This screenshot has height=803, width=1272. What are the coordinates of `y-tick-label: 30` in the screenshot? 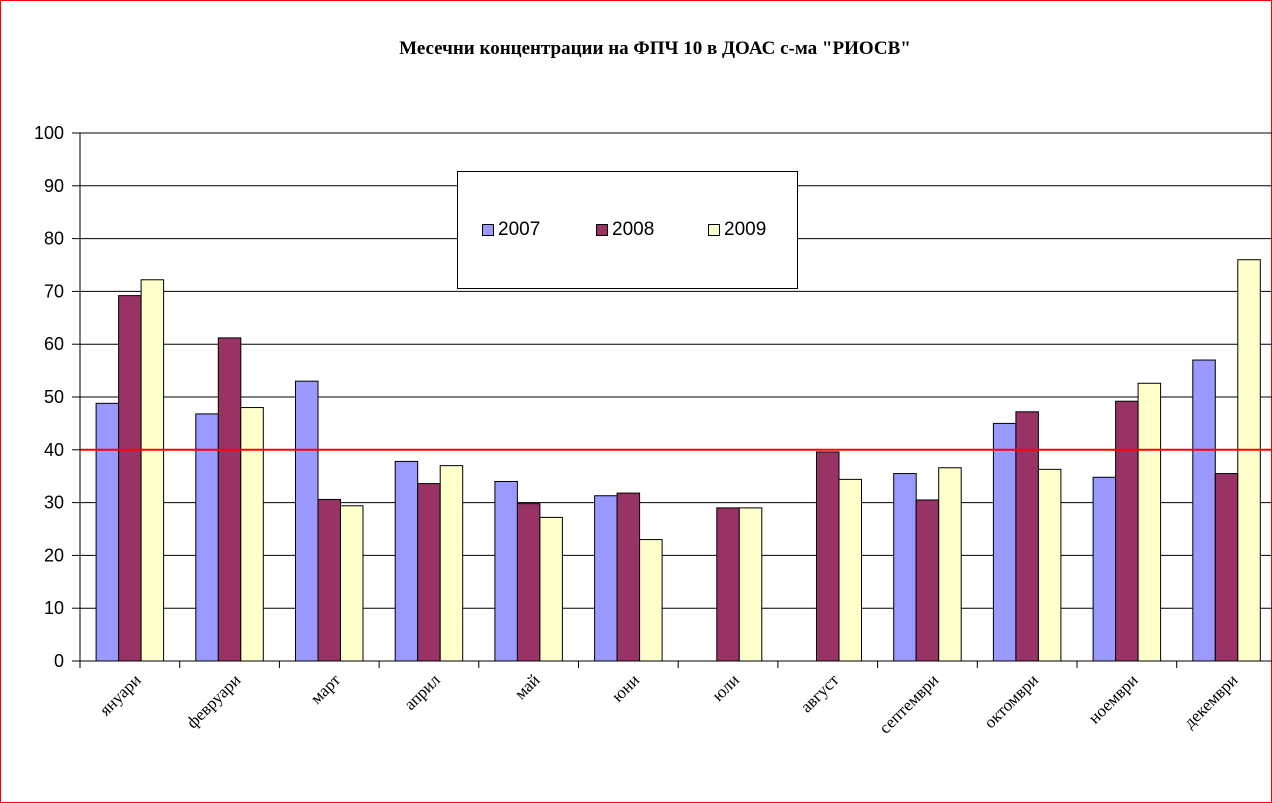 It's located at (54, 503).